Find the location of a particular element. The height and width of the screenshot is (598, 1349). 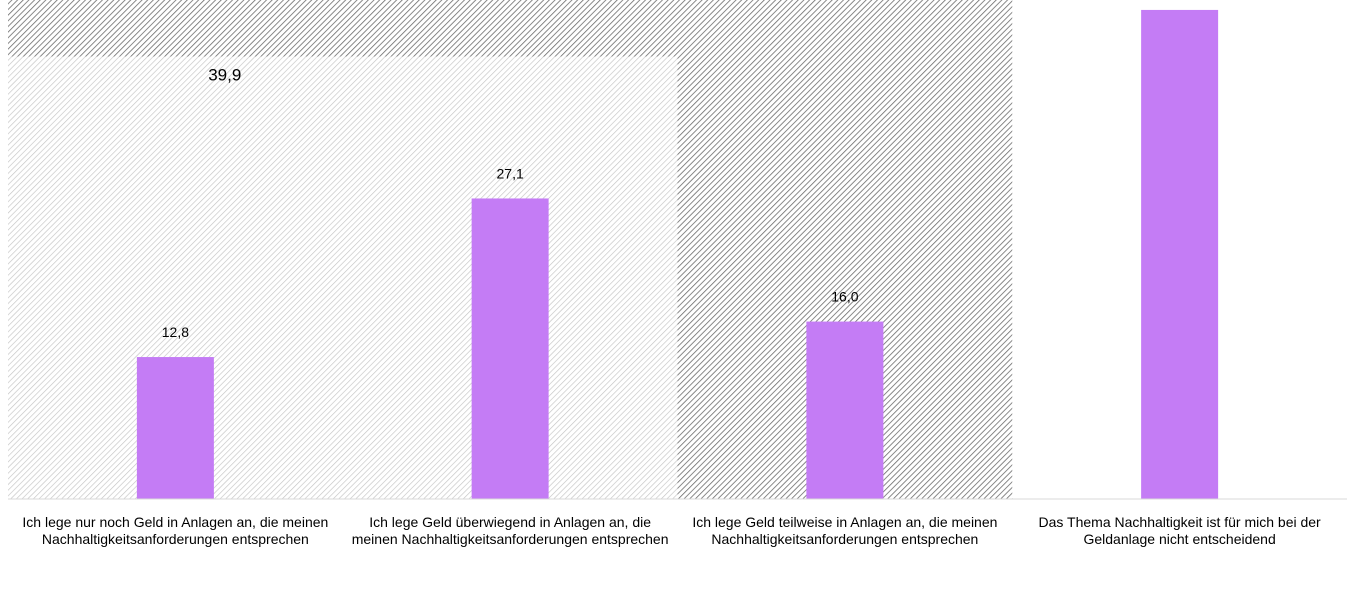

bar-value-label-2: 16,0 is located at coordinates (844, 297).